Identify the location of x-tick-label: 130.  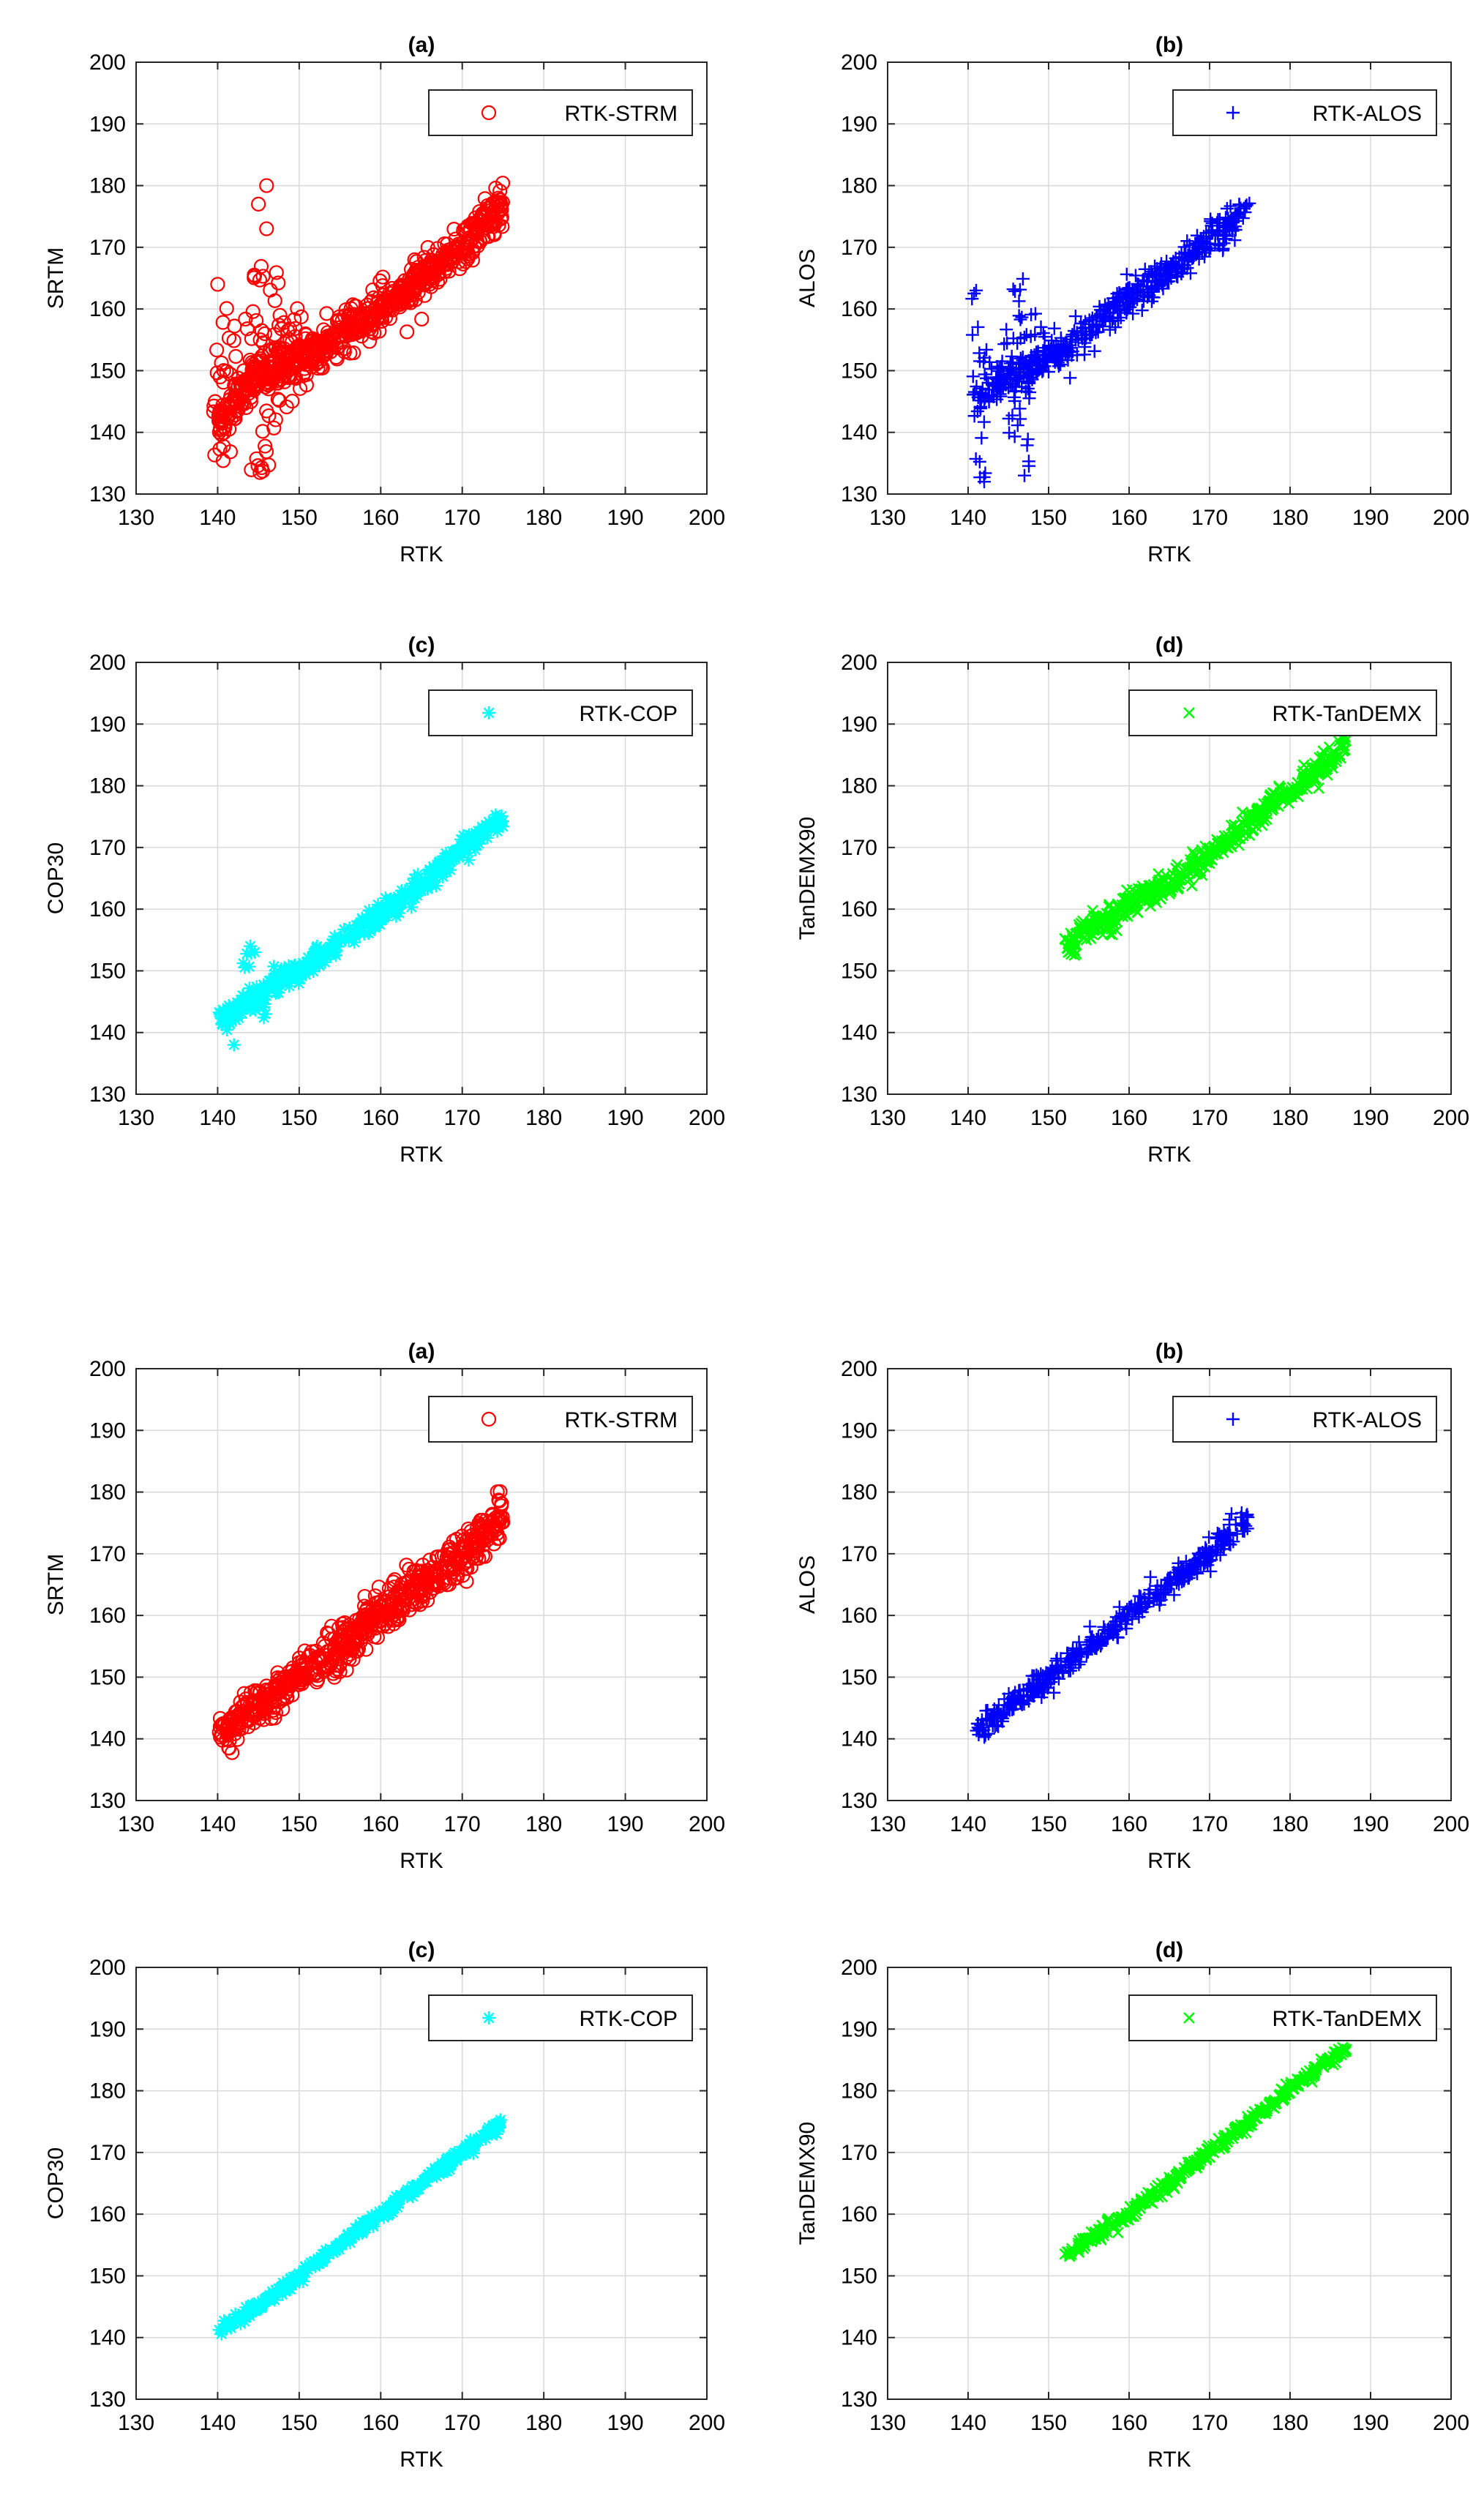
(887, 1824).